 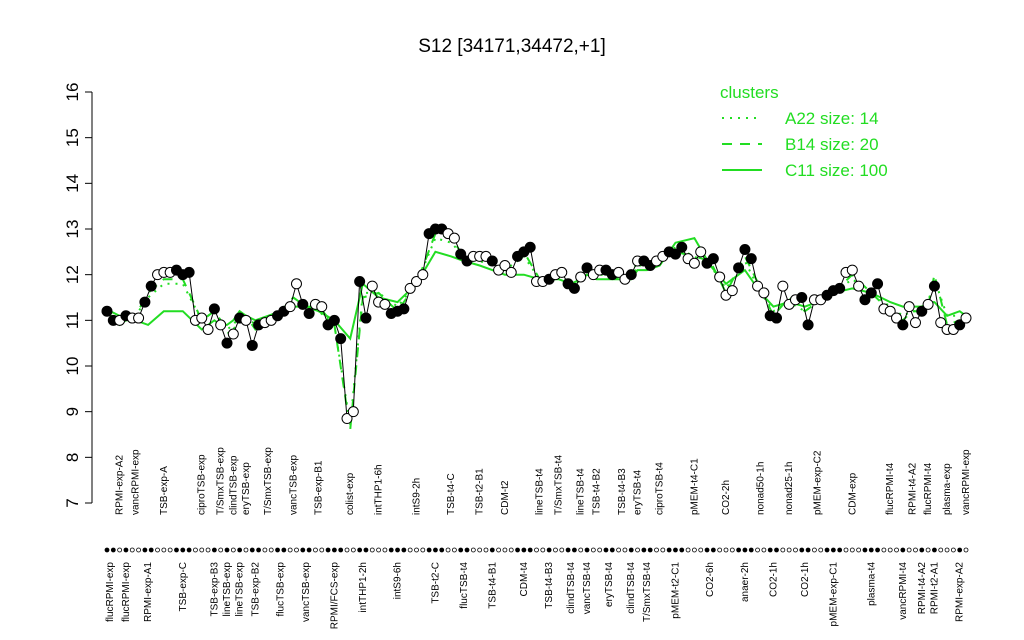 I want to click on chart-title: S12 [34171,34472,+1], so click(x=512, y=46).